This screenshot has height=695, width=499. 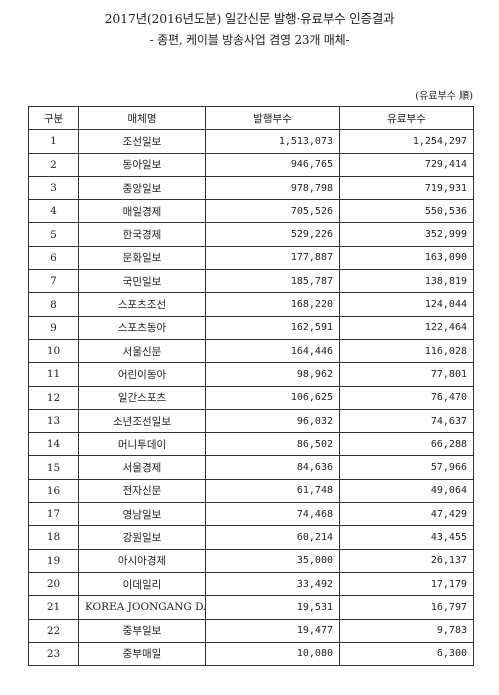 I want to click on page-subtitle: - 종편, 케이블 방송사업 겸영 23개 매체-, so click(x=249, y=40).